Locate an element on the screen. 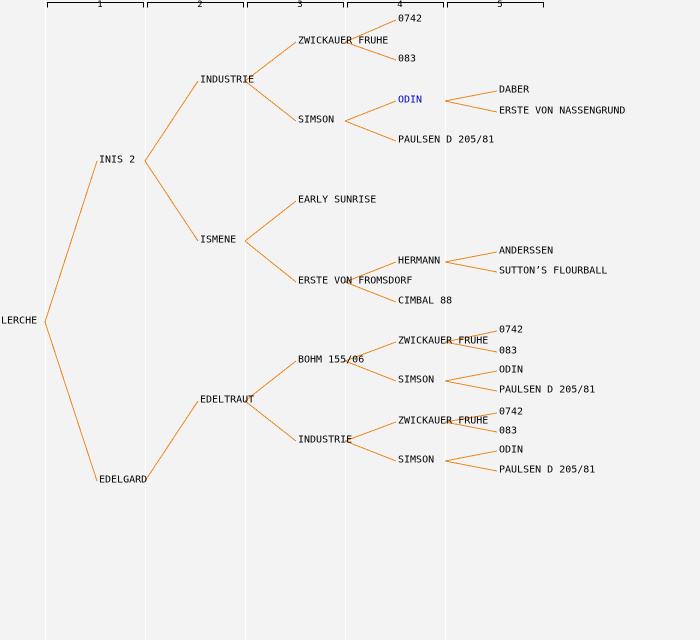 This screenshot has width=700, height=640. pedigree-node-industrie2: INDUSTRIE is located at coordinates (325, 440).